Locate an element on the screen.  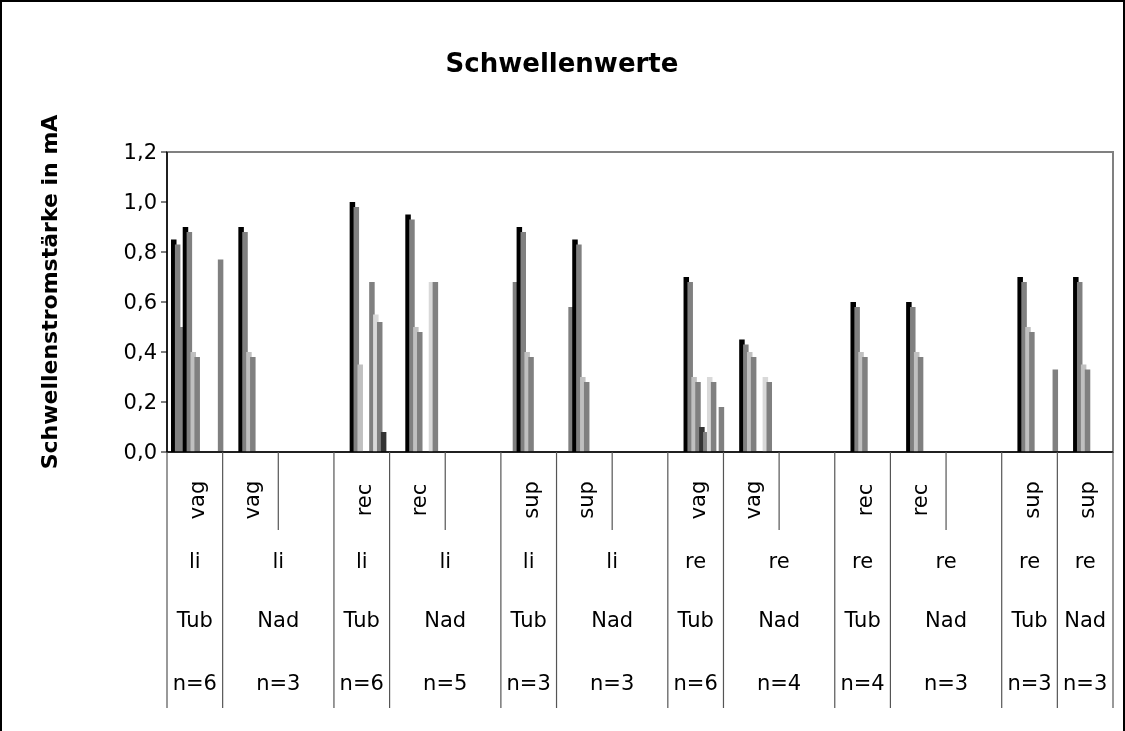
y-tick-label: 0,6 is located at coordinates (140, 302).